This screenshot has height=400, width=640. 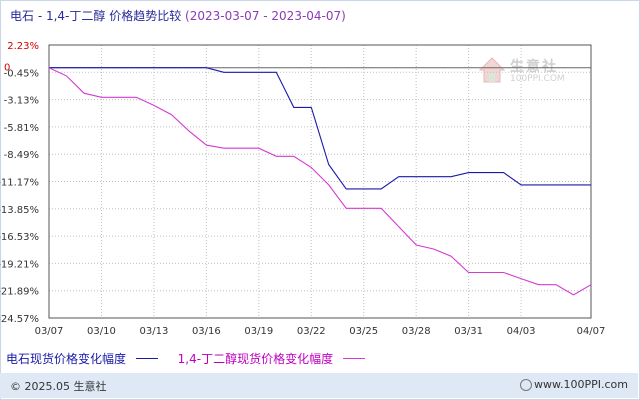 I want to click on x-tick-label: 03/28, so click(x=416, y=331).